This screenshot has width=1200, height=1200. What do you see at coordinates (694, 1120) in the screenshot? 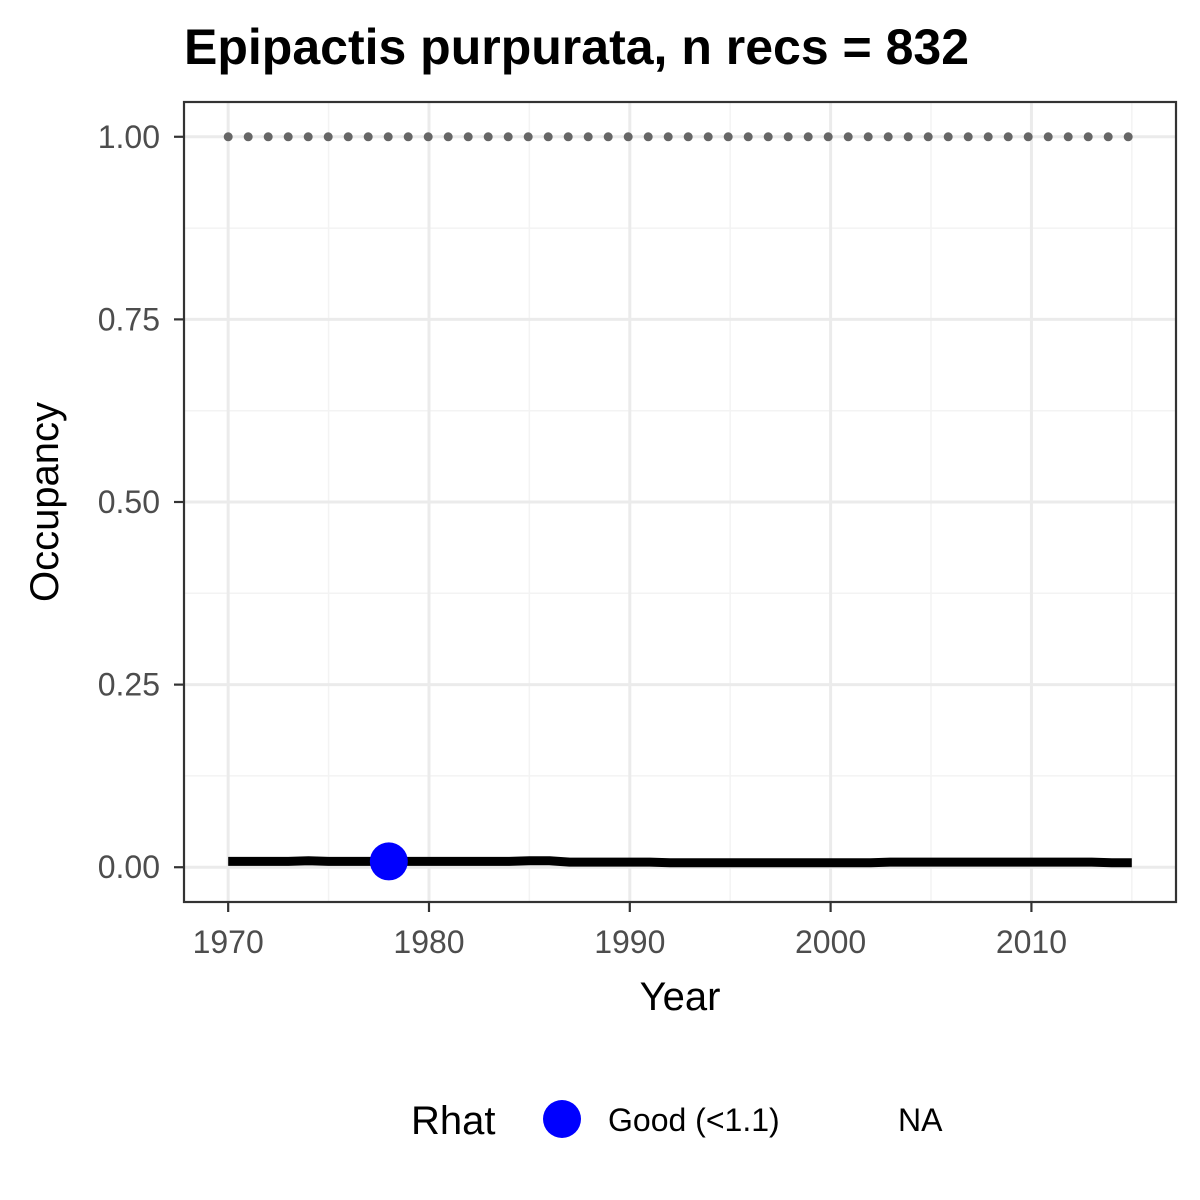
I see `legend-label-good: Good (<1.1)` at bounding box center [694, 1120].